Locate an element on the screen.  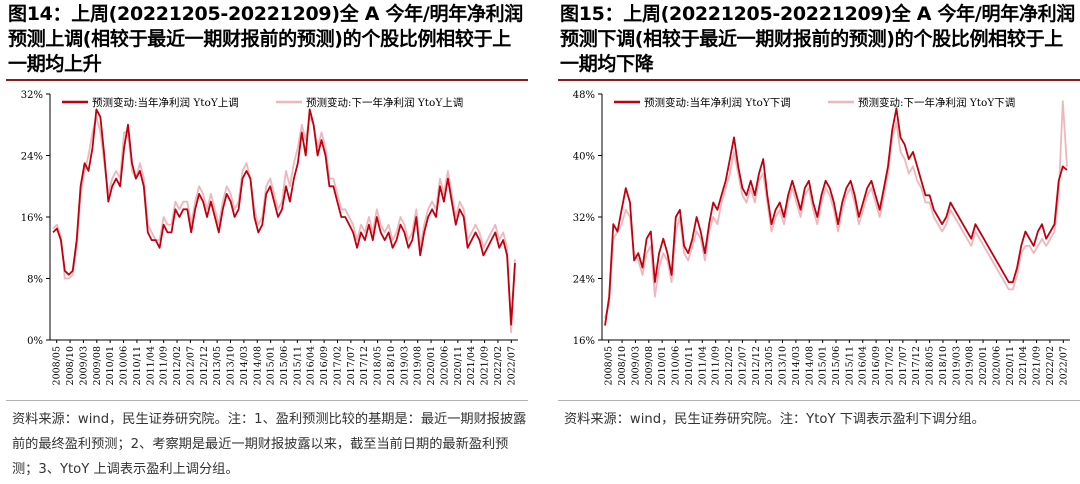
legend-label-current-year: 预测变动:当年净利润 YtoY下调 is located at coordinates (717, 102).